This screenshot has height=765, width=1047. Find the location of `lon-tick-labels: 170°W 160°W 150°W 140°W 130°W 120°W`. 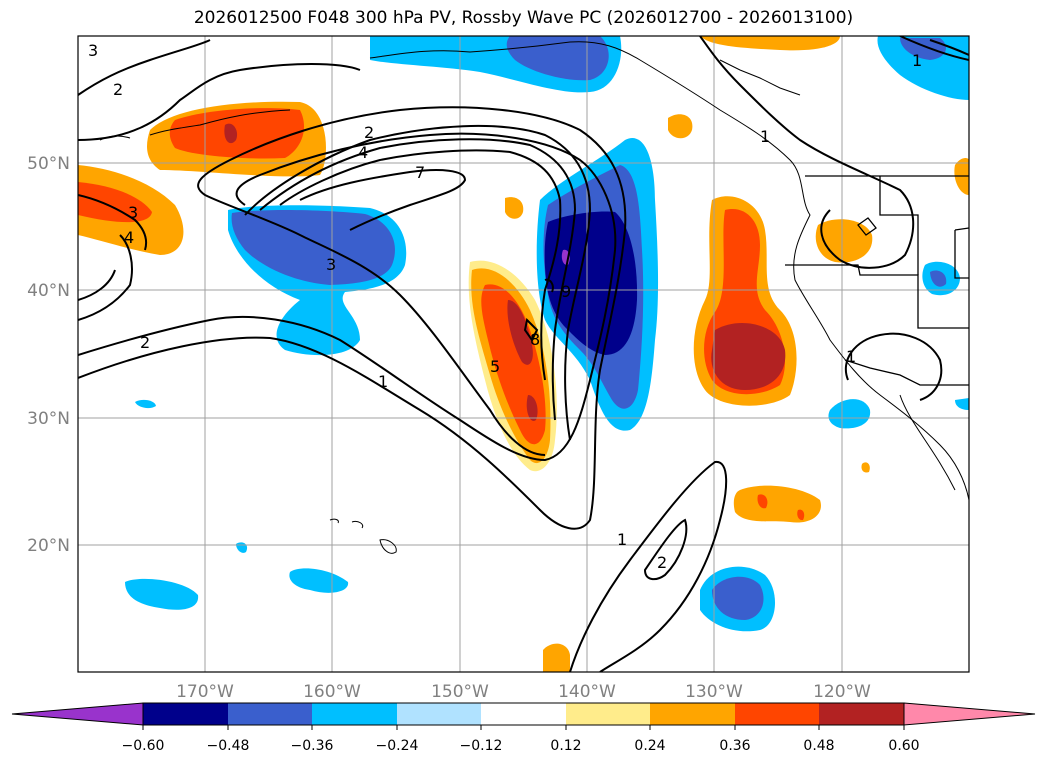

lon-tick-labels: 170°W 160°W 150°W 140°W 130°W 120°W is located at coordinates (523, 692).